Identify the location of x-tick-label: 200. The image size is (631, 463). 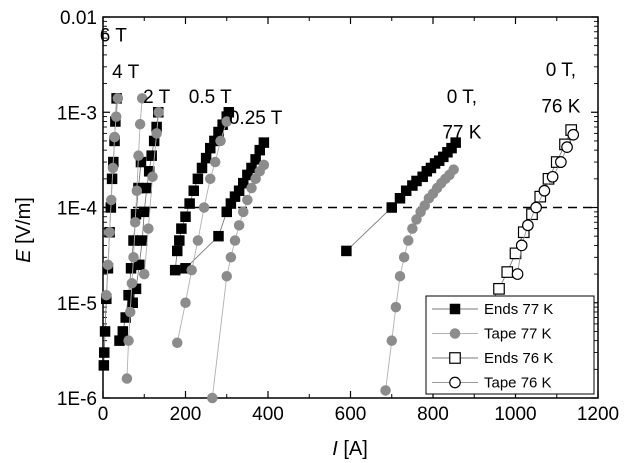
(186, 414).